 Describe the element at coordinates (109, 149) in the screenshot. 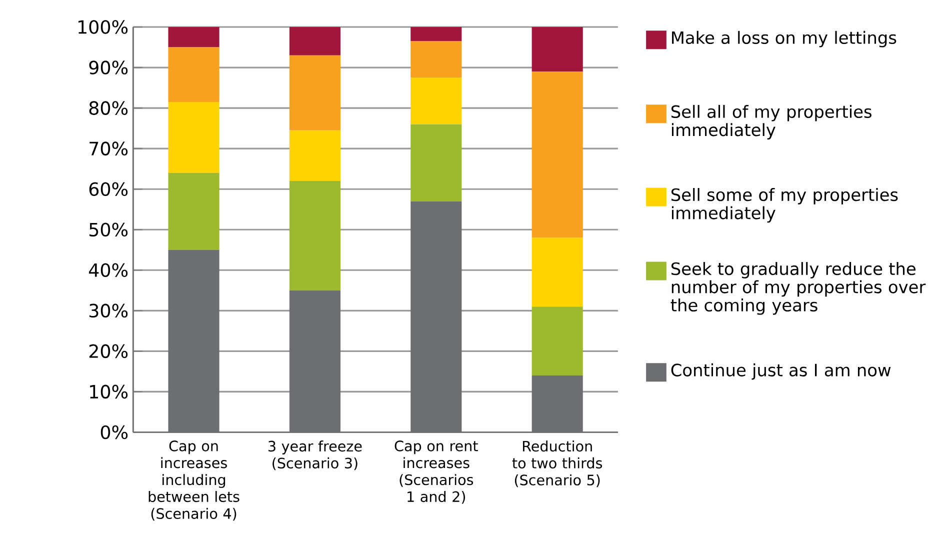

I see `y-tick-label: 70%` at that location.